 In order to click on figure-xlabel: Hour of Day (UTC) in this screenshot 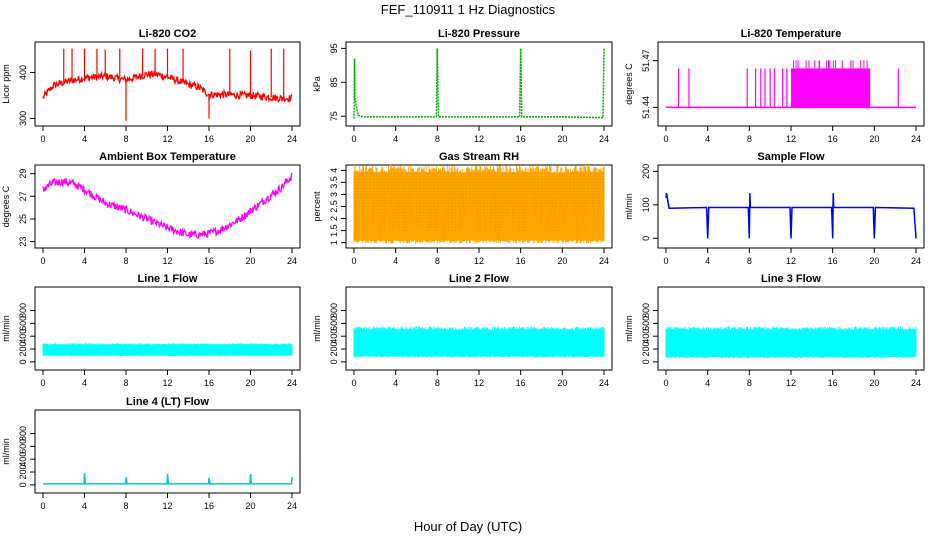, I will do `click(468, 526)`.